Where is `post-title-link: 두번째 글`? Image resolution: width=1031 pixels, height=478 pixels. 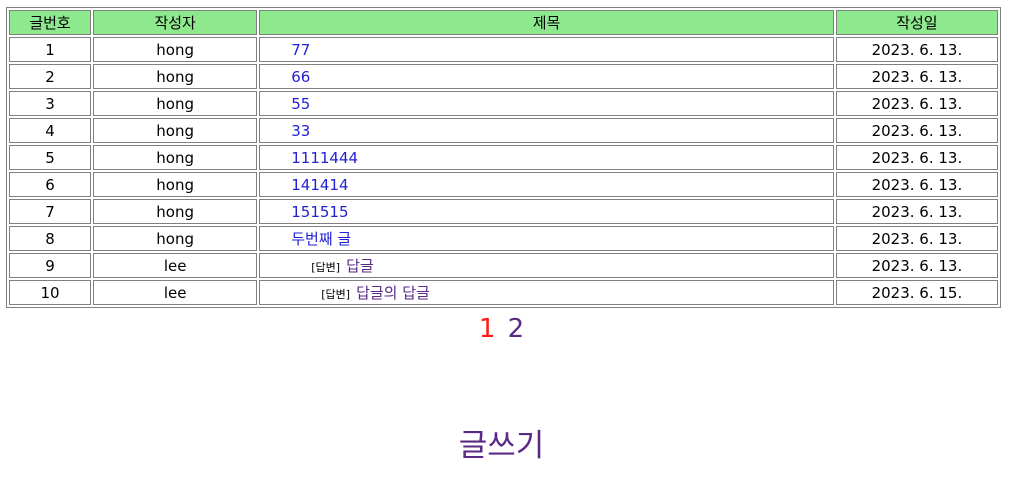 post-title-link: 두번째 글 is located at coordinates (321, 239).